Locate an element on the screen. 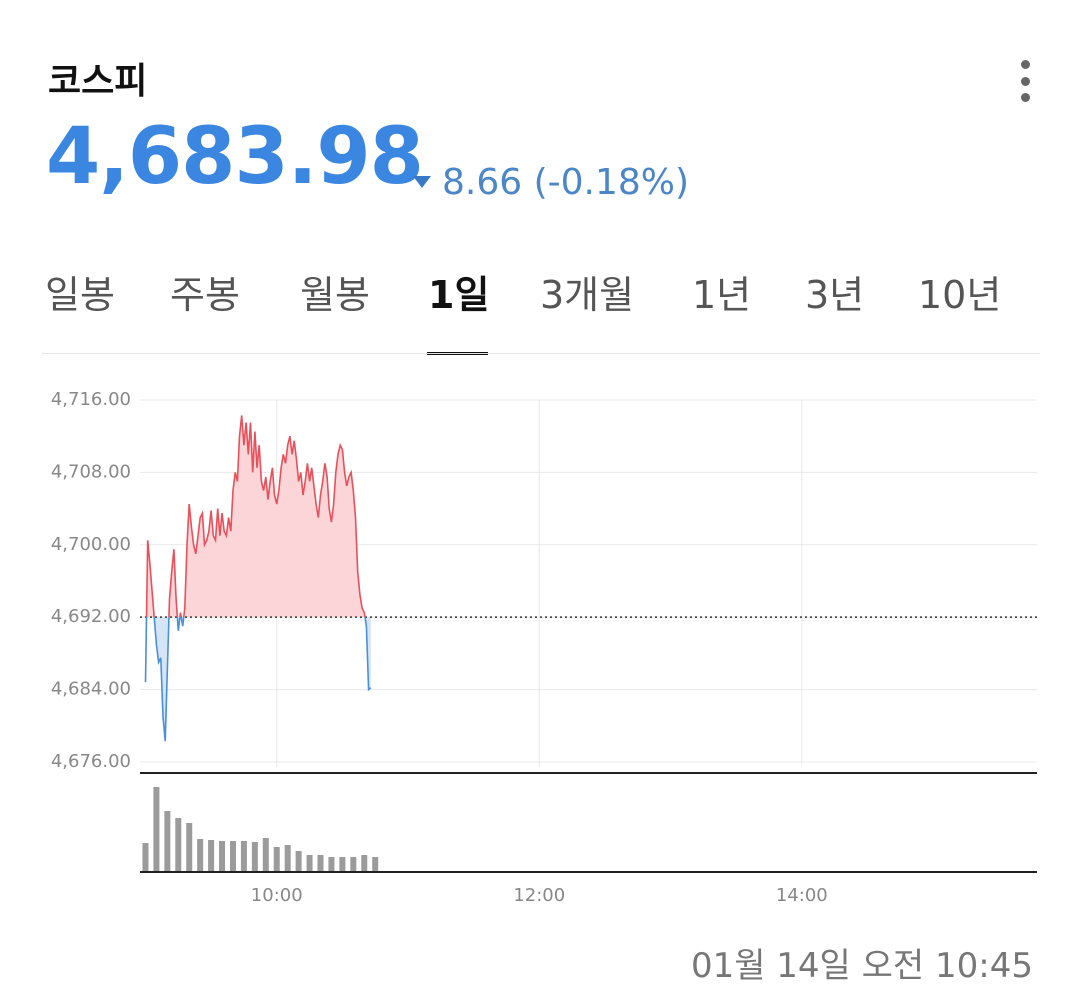  x-tick-label: 14:00 is located at coordinates (802, 895).